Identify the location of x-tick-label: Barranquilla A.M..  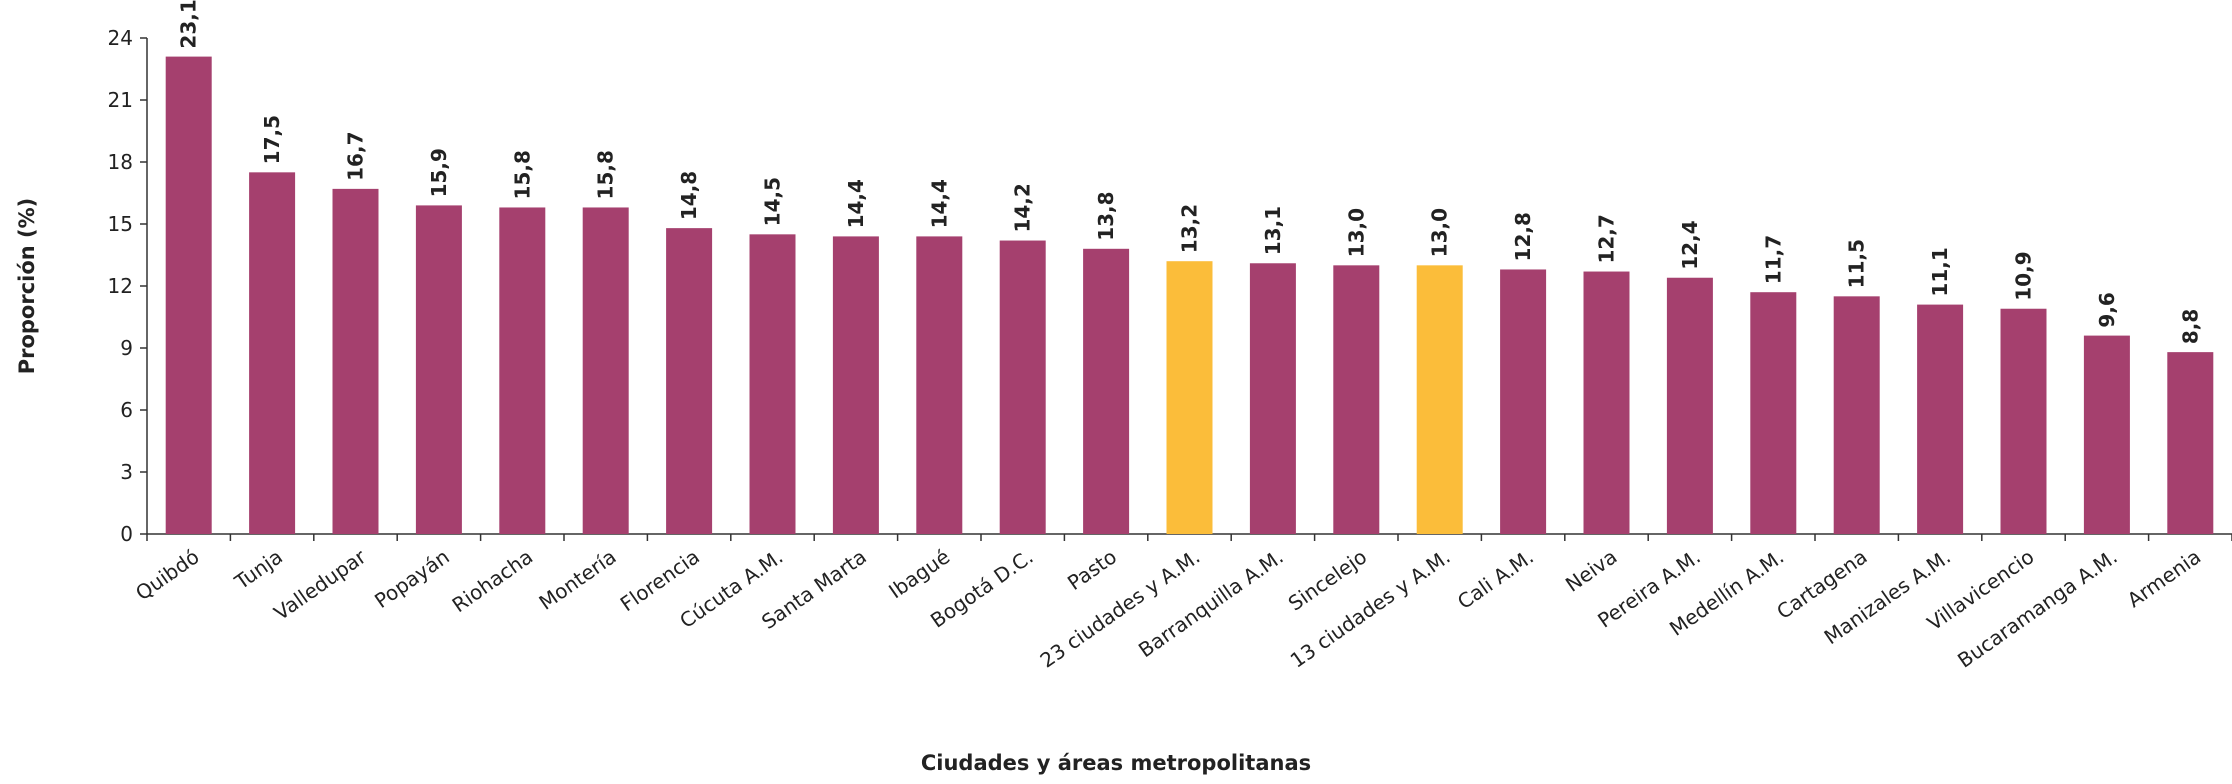
(1211, 603).